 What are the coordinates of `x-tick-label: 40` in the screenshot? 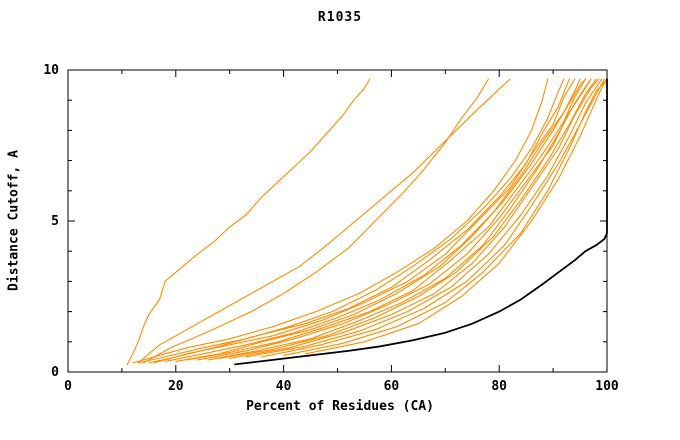 It's located at (284, 386).